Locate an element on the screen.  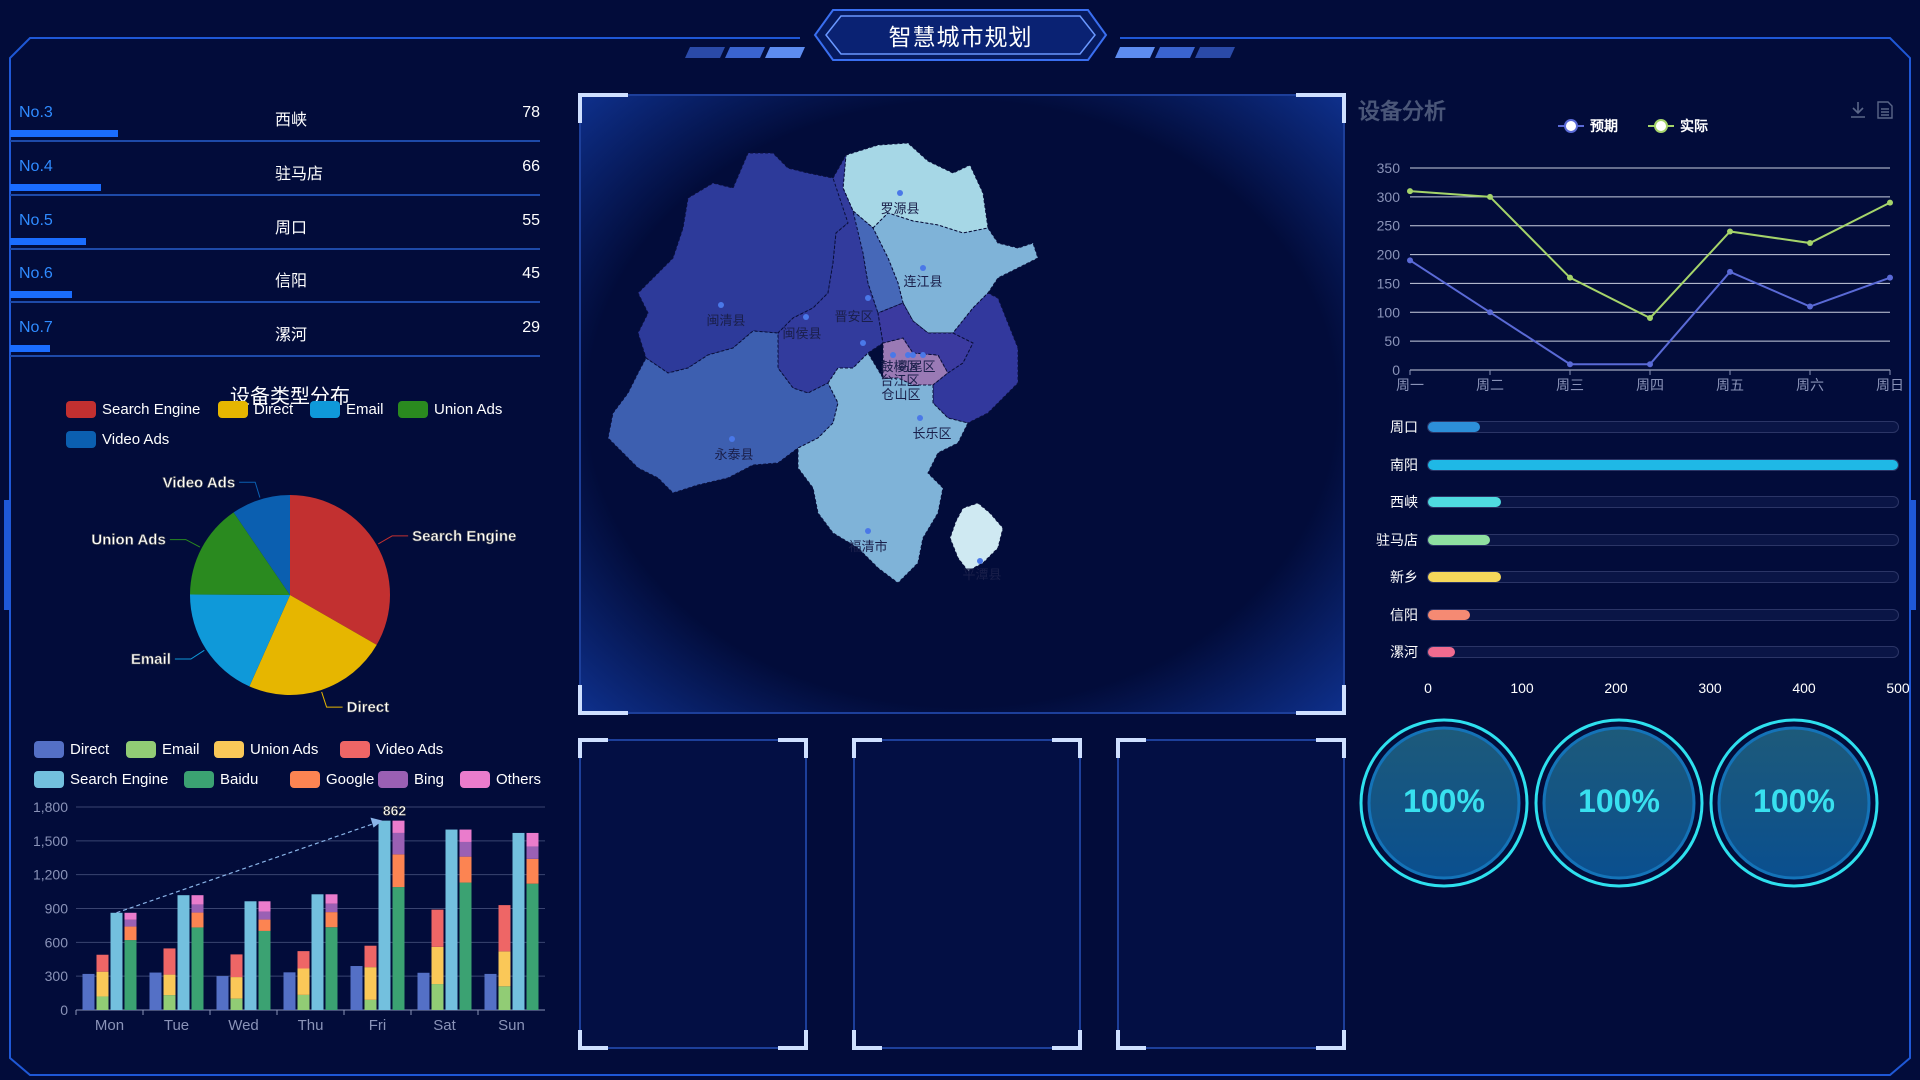
pie-legend-item: Video Ads is located at coordinates (117, 439).